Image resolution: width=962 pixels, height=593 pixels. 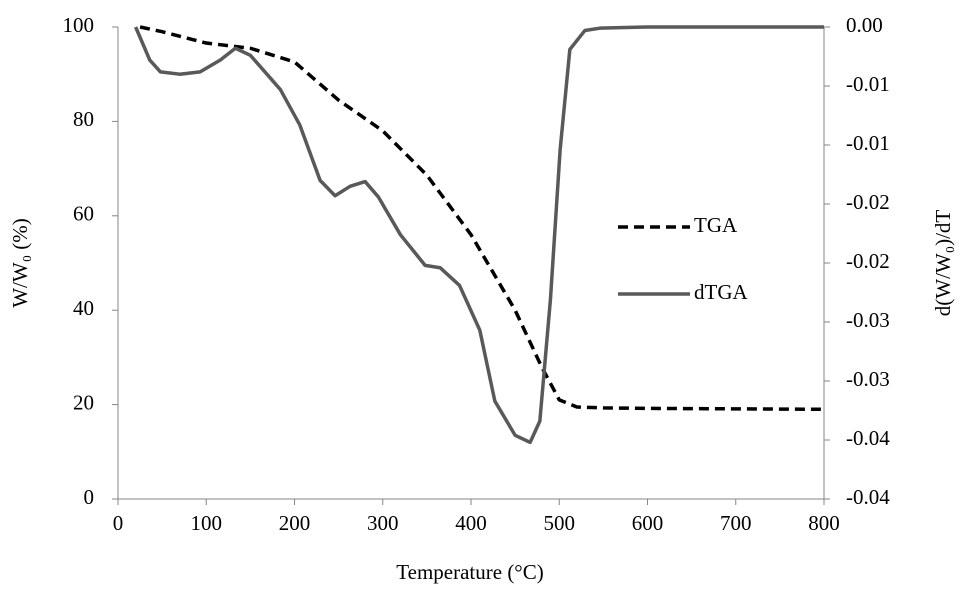 I want to click on x-tick-label: 700, so click(x=736, y=523).